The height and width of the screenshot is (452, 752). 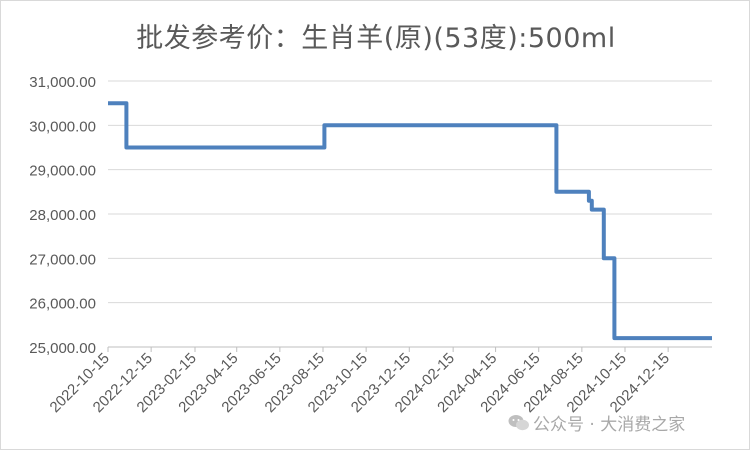 What do you see at coordinates (62, 259) in the screenshot?
I see `y-tick-label: 27,000.00` at bounding box center [62, 259].